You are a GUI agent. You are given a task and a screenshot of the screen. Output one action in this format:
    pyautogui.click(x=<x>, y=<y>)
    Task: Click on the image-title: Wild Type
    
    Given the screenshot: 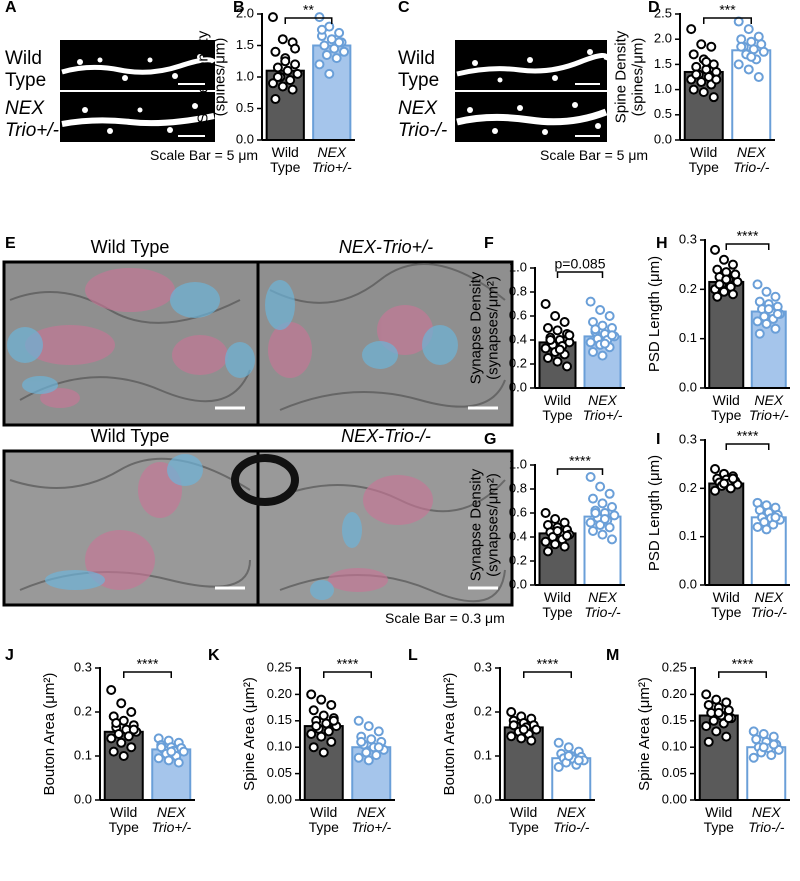 What is the action you would take?
    pyautogui.click(x=130, y=247)
    